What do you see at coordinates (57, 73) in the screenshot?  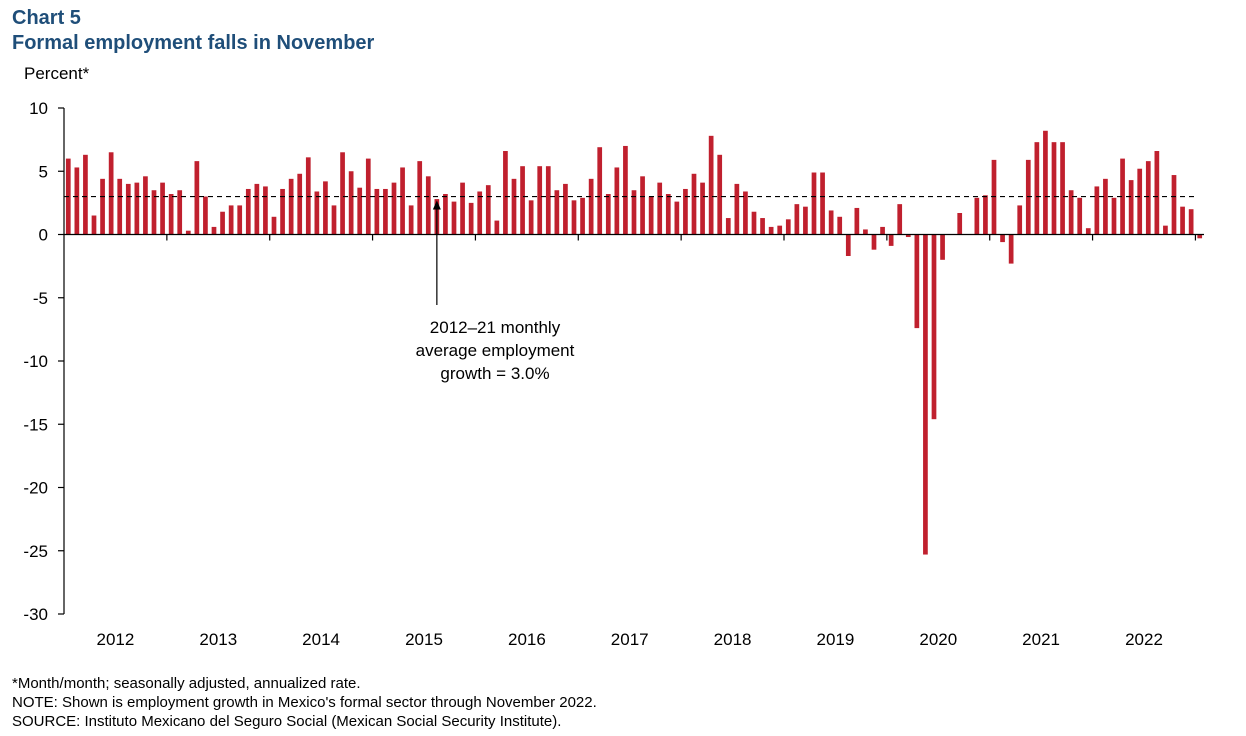 I see `y-axis-unit-label: Percent*` at bounding box center [57, 73].